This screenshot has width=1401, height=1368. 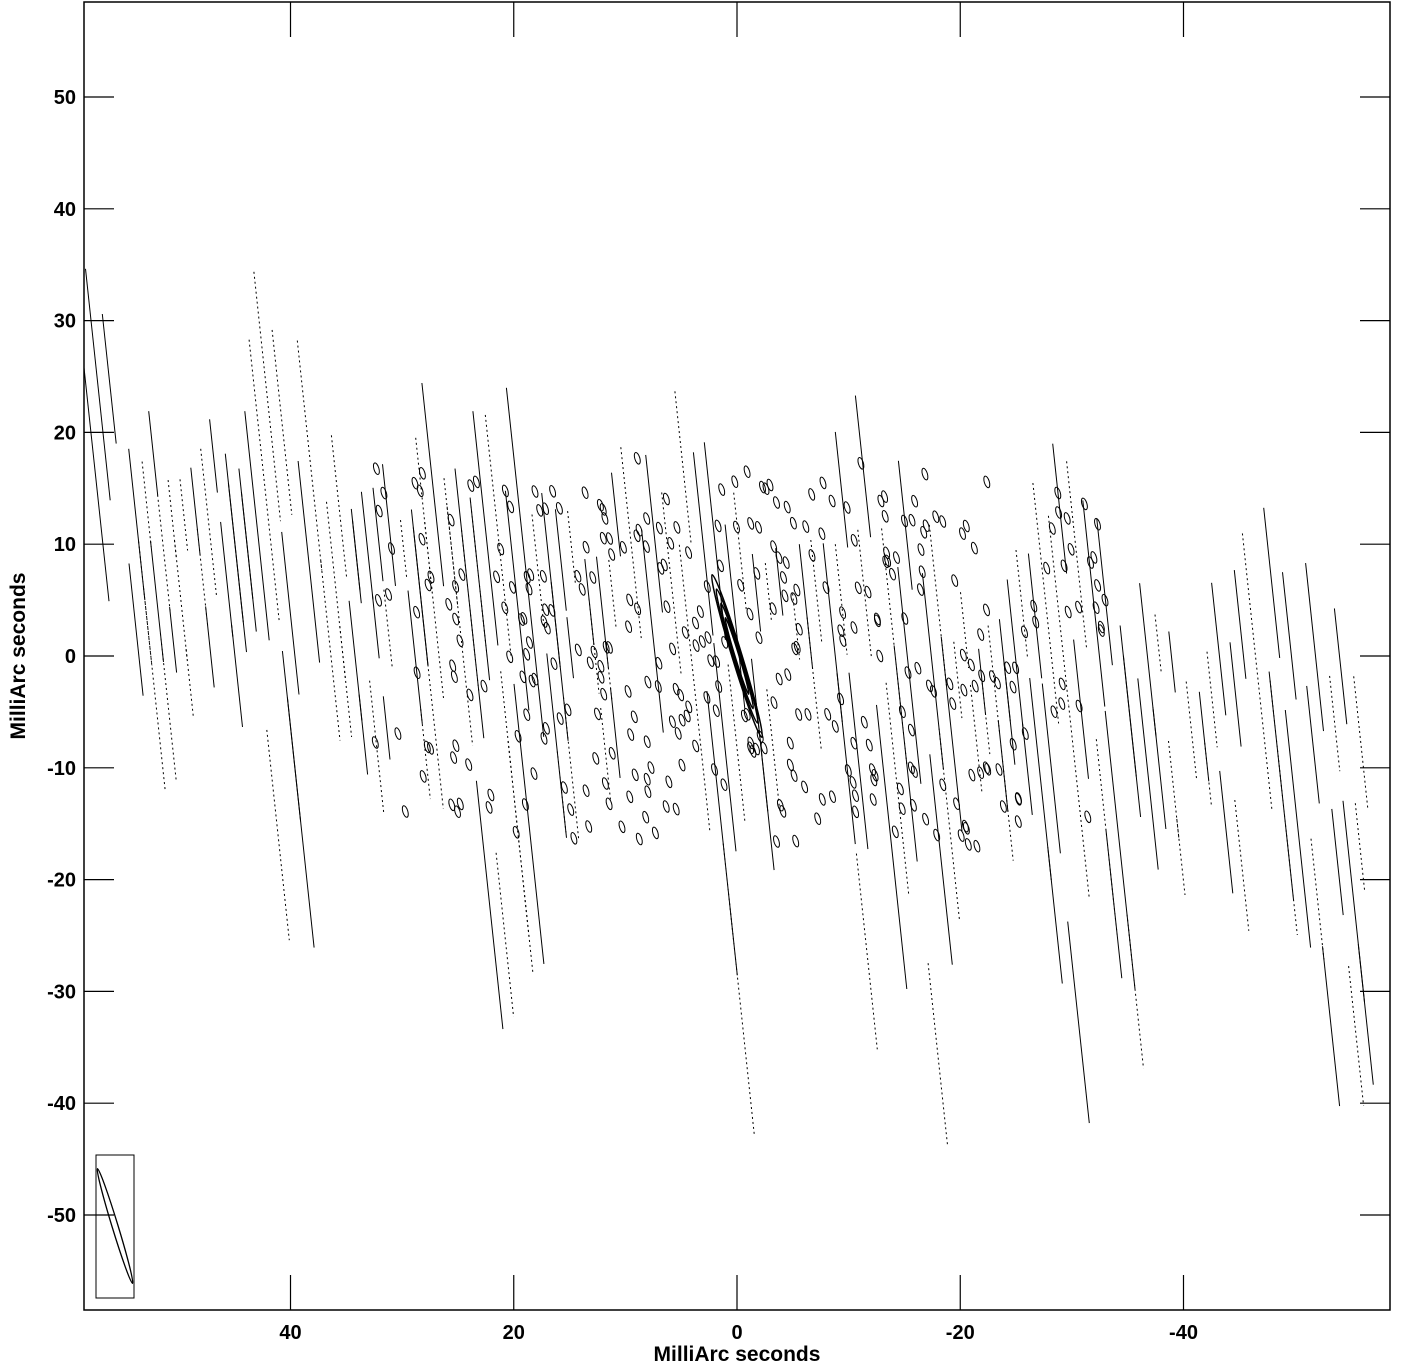 What do you see at coordinates (61, 657) in the screenshot?
I see `y-tick-labels: 50 40 30 20 10 0 -10 -20 -30 -40 -50` at bounding box center [61, 657].